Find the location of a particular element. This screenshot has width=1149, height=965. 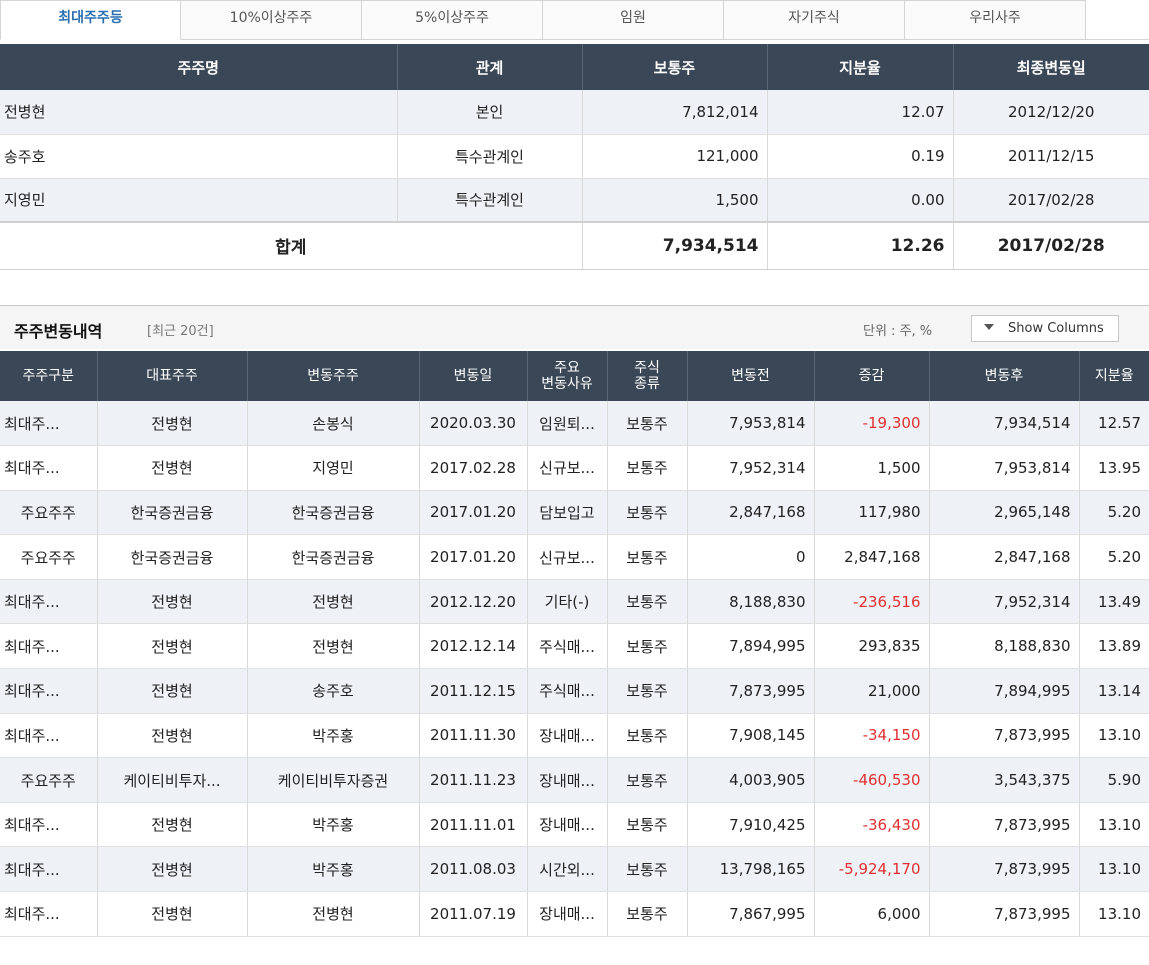

header-representative: 대표주주 is located at coordinates (172, 376).